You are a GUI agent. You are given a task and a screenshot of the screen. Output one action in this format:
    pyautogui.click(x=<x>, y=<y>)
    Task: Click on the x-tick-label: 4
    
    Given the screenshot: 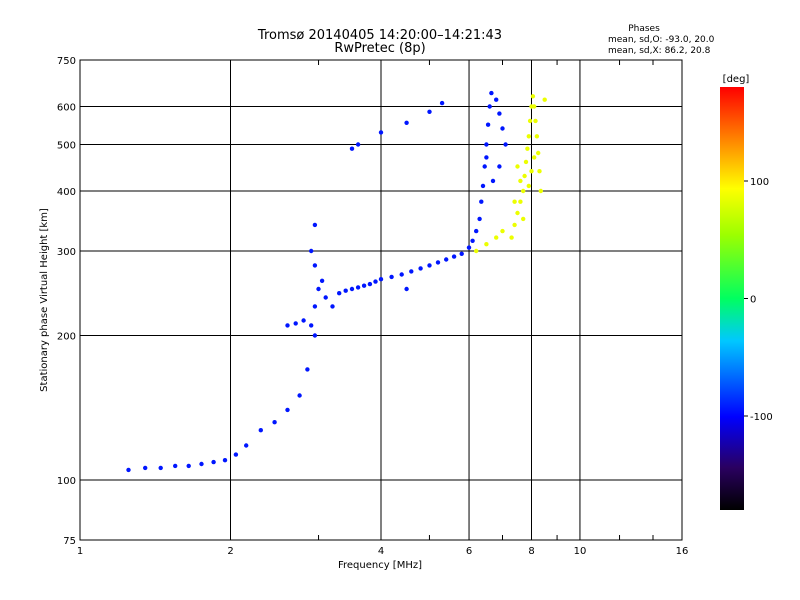 What is the action you would take?
    pyautogui.click(x=381, y=551)
    